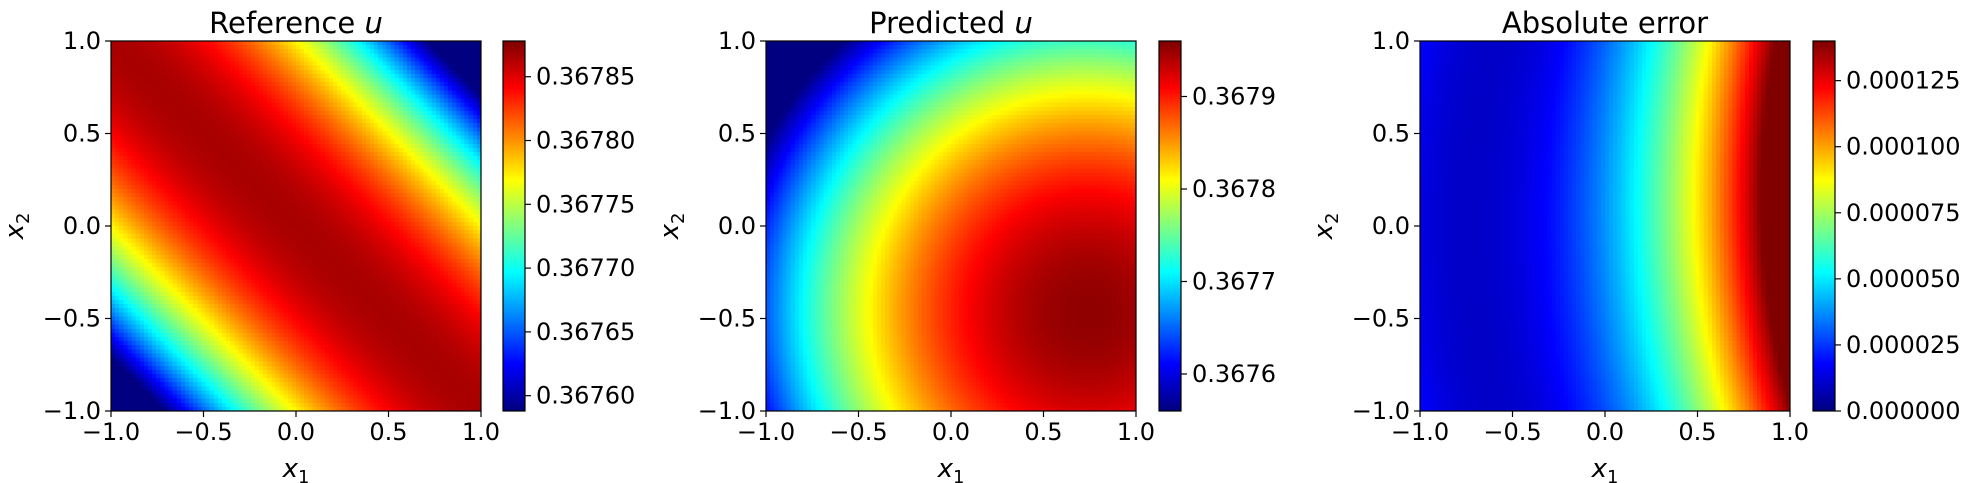  What do you see at coordinates (585, 77) in the screenshot?
I see `colorbar-tick-label: 0.36785` at bounding box center [585, 77].